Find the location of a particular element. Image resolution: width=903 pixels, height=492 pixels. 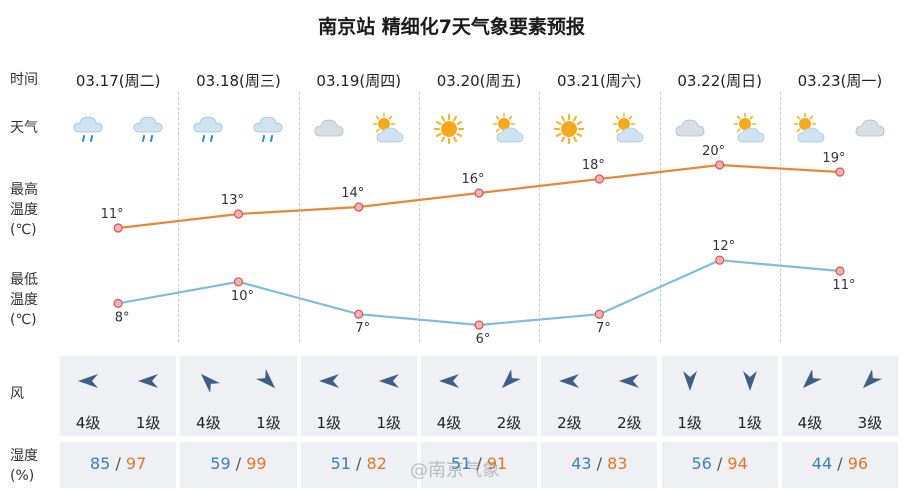

min-temp-label: 10° is located at coordinates (242, 296).